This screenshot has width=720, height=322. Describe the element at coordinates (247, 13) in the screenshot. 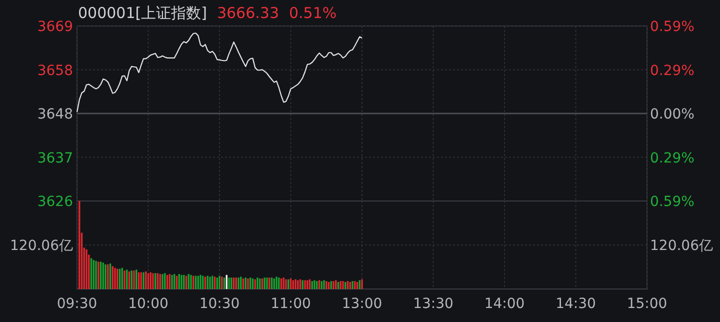

I see `text: 3666.33` at that location.